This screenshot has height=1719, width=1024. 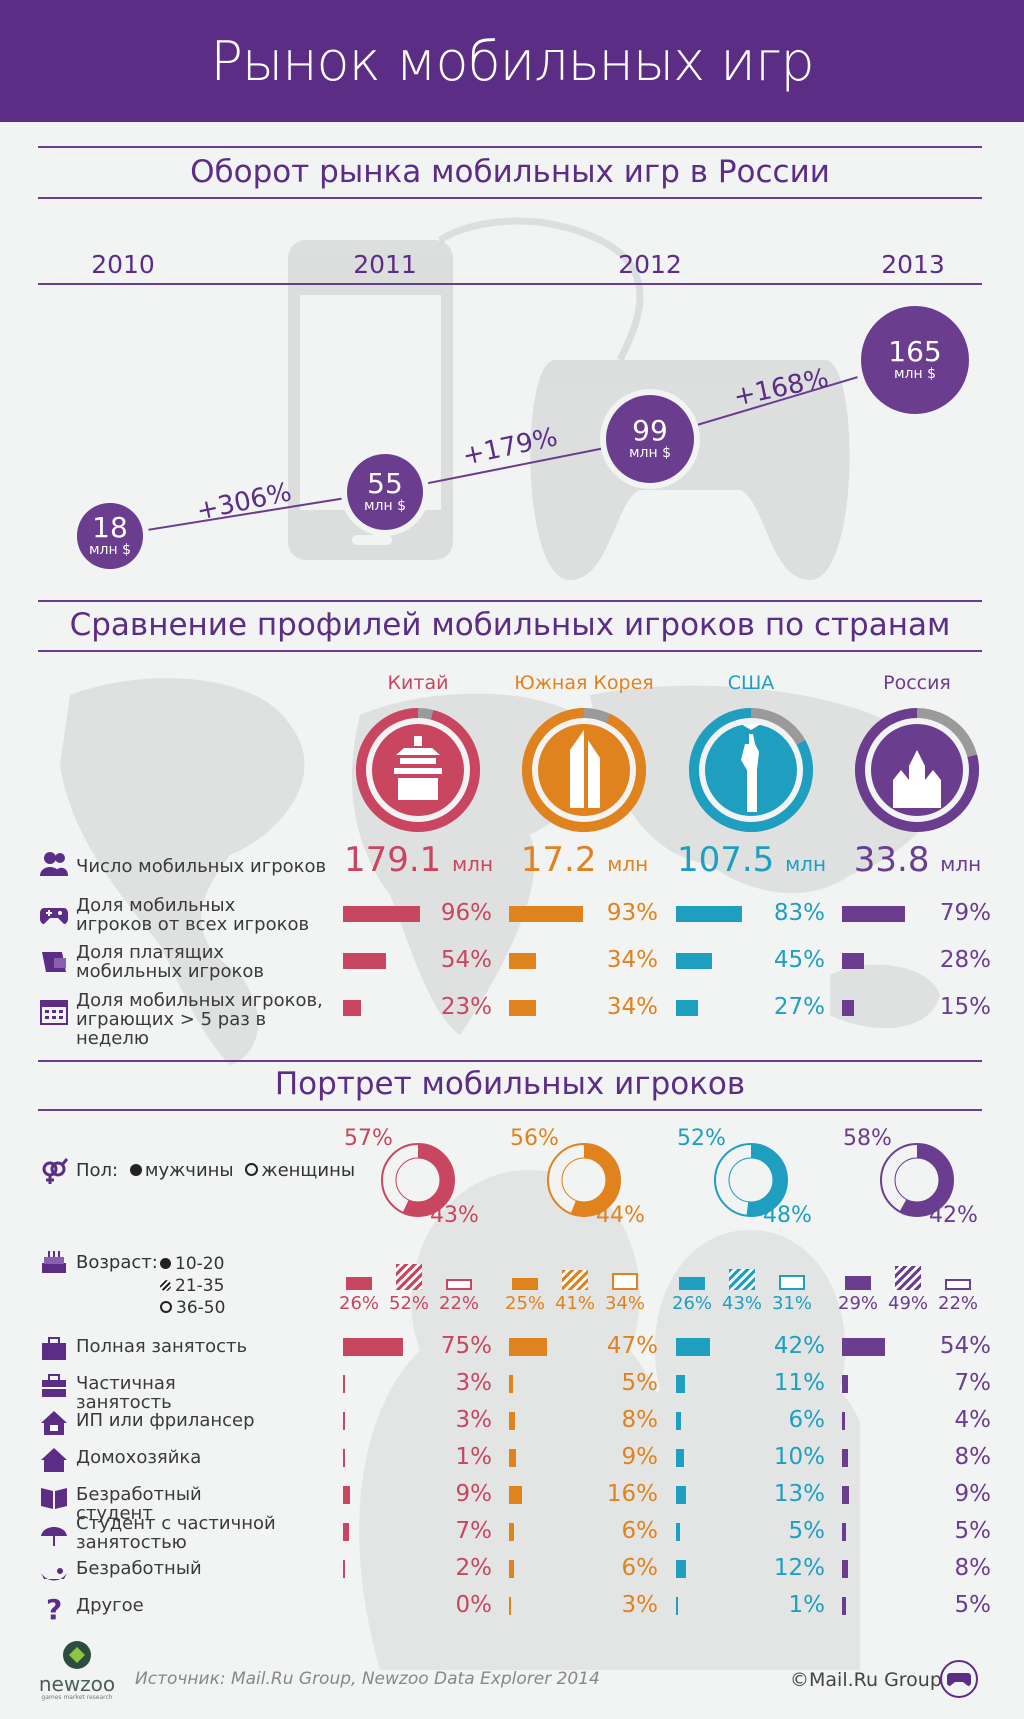 I want to click on age-percent: 49%, so click(x=908, y=1303).